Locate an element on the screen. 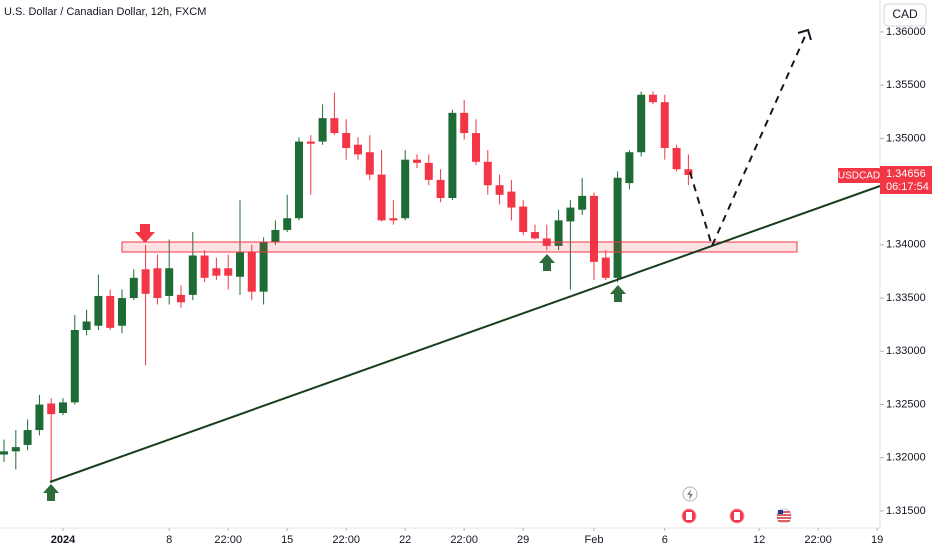 The height and width of the screenshot is (550, 932). symbol-label: USDCAD is located at coordinates (859, 176).